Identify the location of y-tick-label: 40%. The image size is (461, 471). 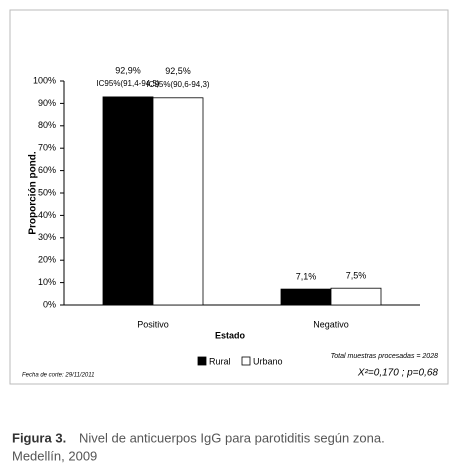
(47, 215).